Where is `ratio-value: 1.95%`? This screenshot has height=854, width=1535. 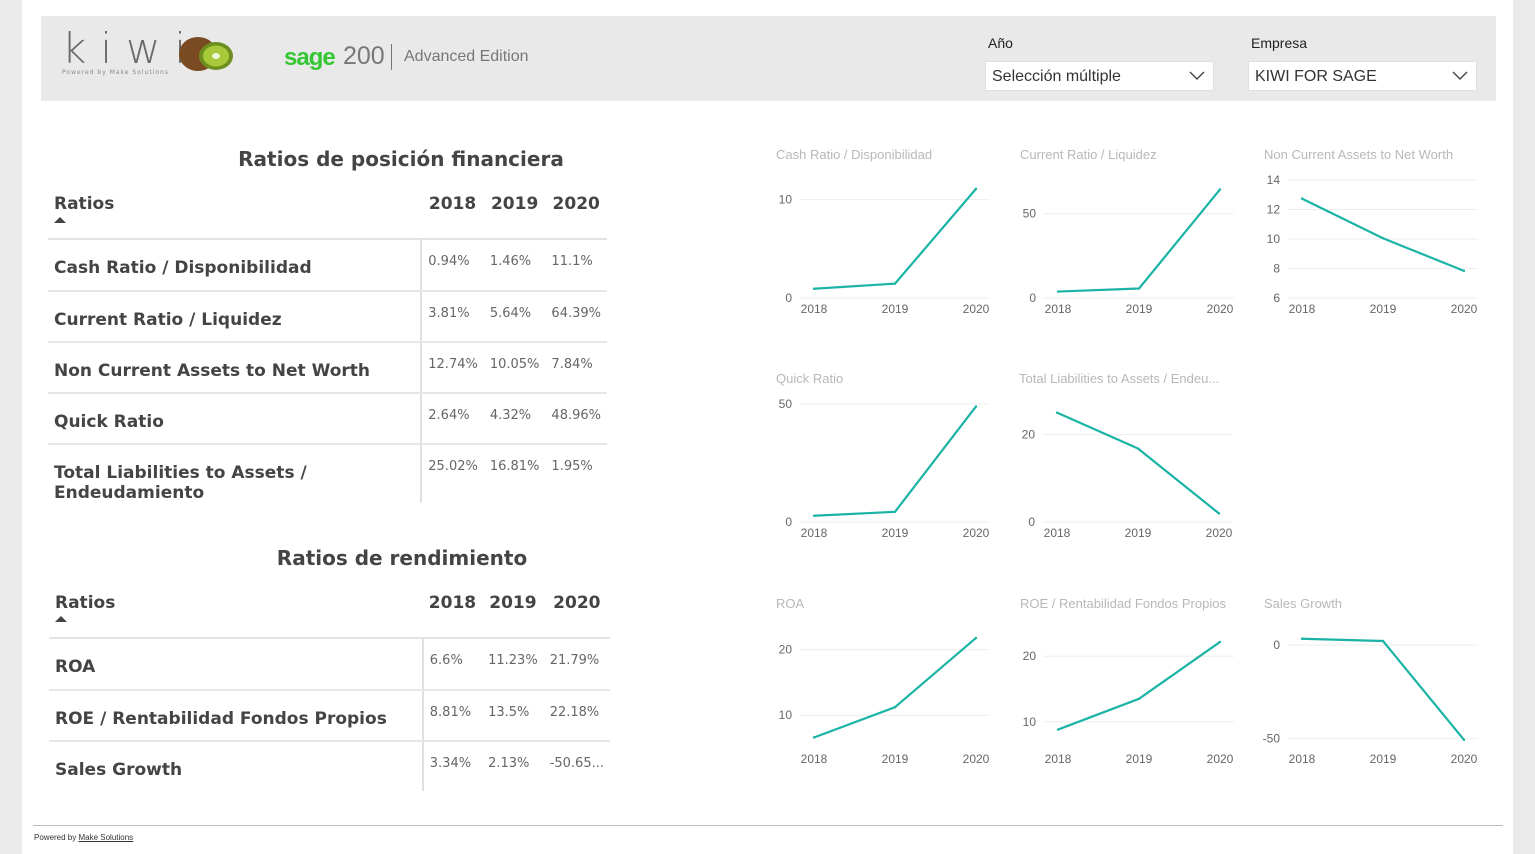 ratio-value: 1.95% is located at coordinates (572, 466).